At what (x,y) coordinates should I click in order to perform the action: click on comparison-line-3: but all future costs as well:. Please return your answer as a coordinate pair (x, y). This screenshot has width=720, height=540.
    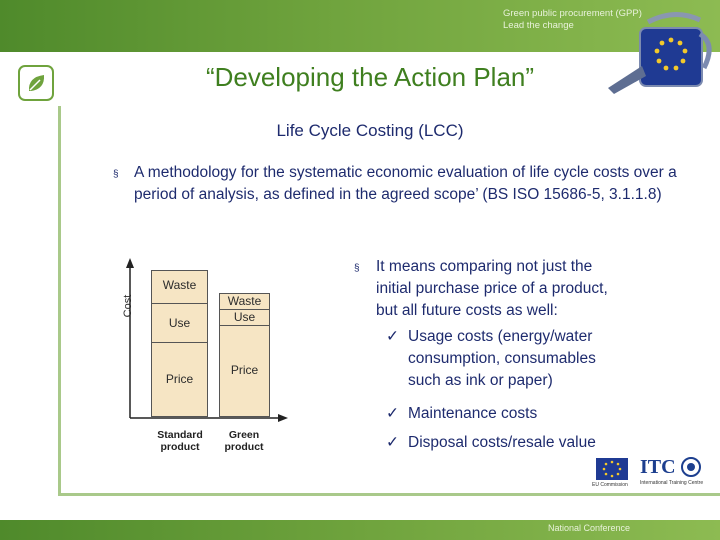
    Looking at the image, I should click on (467, 310).